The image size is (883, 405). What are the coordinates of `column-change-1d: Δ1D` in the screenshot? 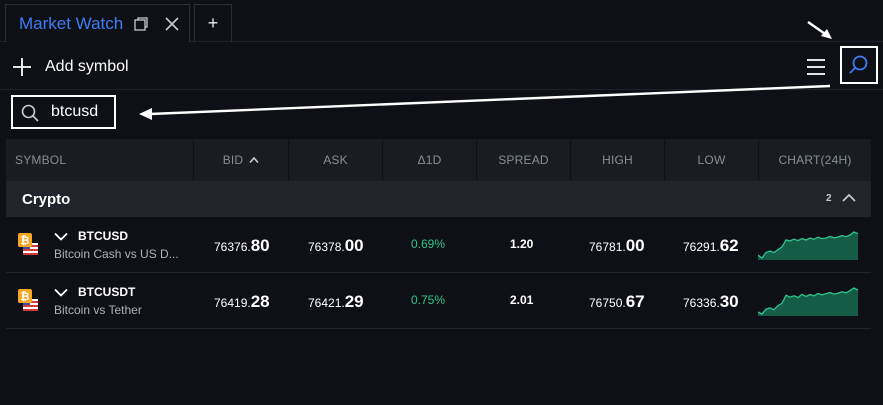 It's located at (430, 160).